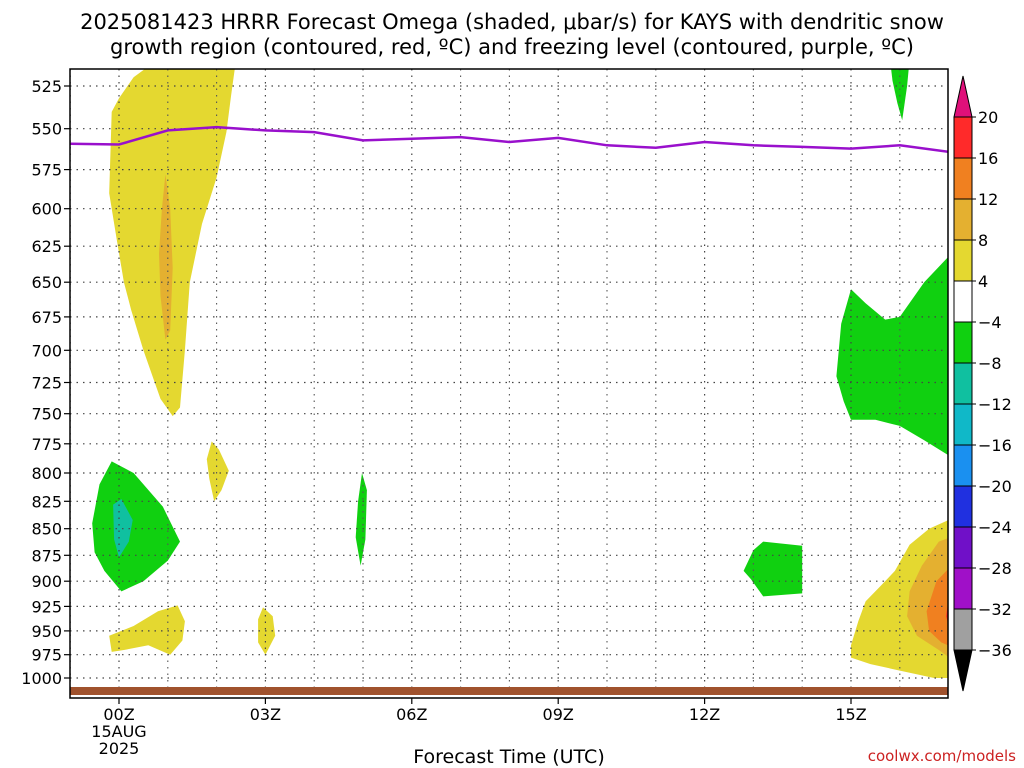 The width and height of the screenshot is (1024, 768). Describe the element at coordinates (988, 117) in the screenshot. I see `colorbar-label: 20` at that location.